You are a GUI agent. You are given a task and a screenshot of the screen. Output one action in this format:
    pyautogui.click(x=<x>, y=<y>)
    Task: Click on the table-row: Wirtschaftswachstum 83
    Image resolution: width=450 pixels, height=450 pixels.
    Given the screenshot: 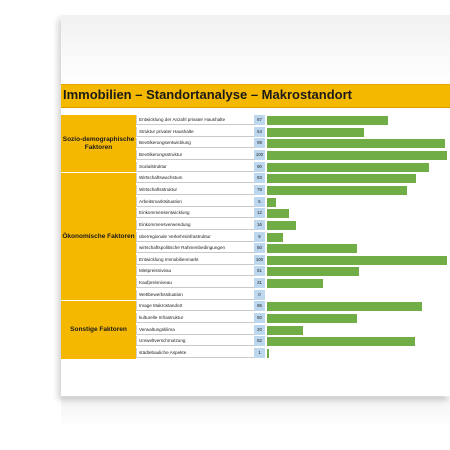 What is the action you would take?
    pyautogui.click(x=293, y=179)
    